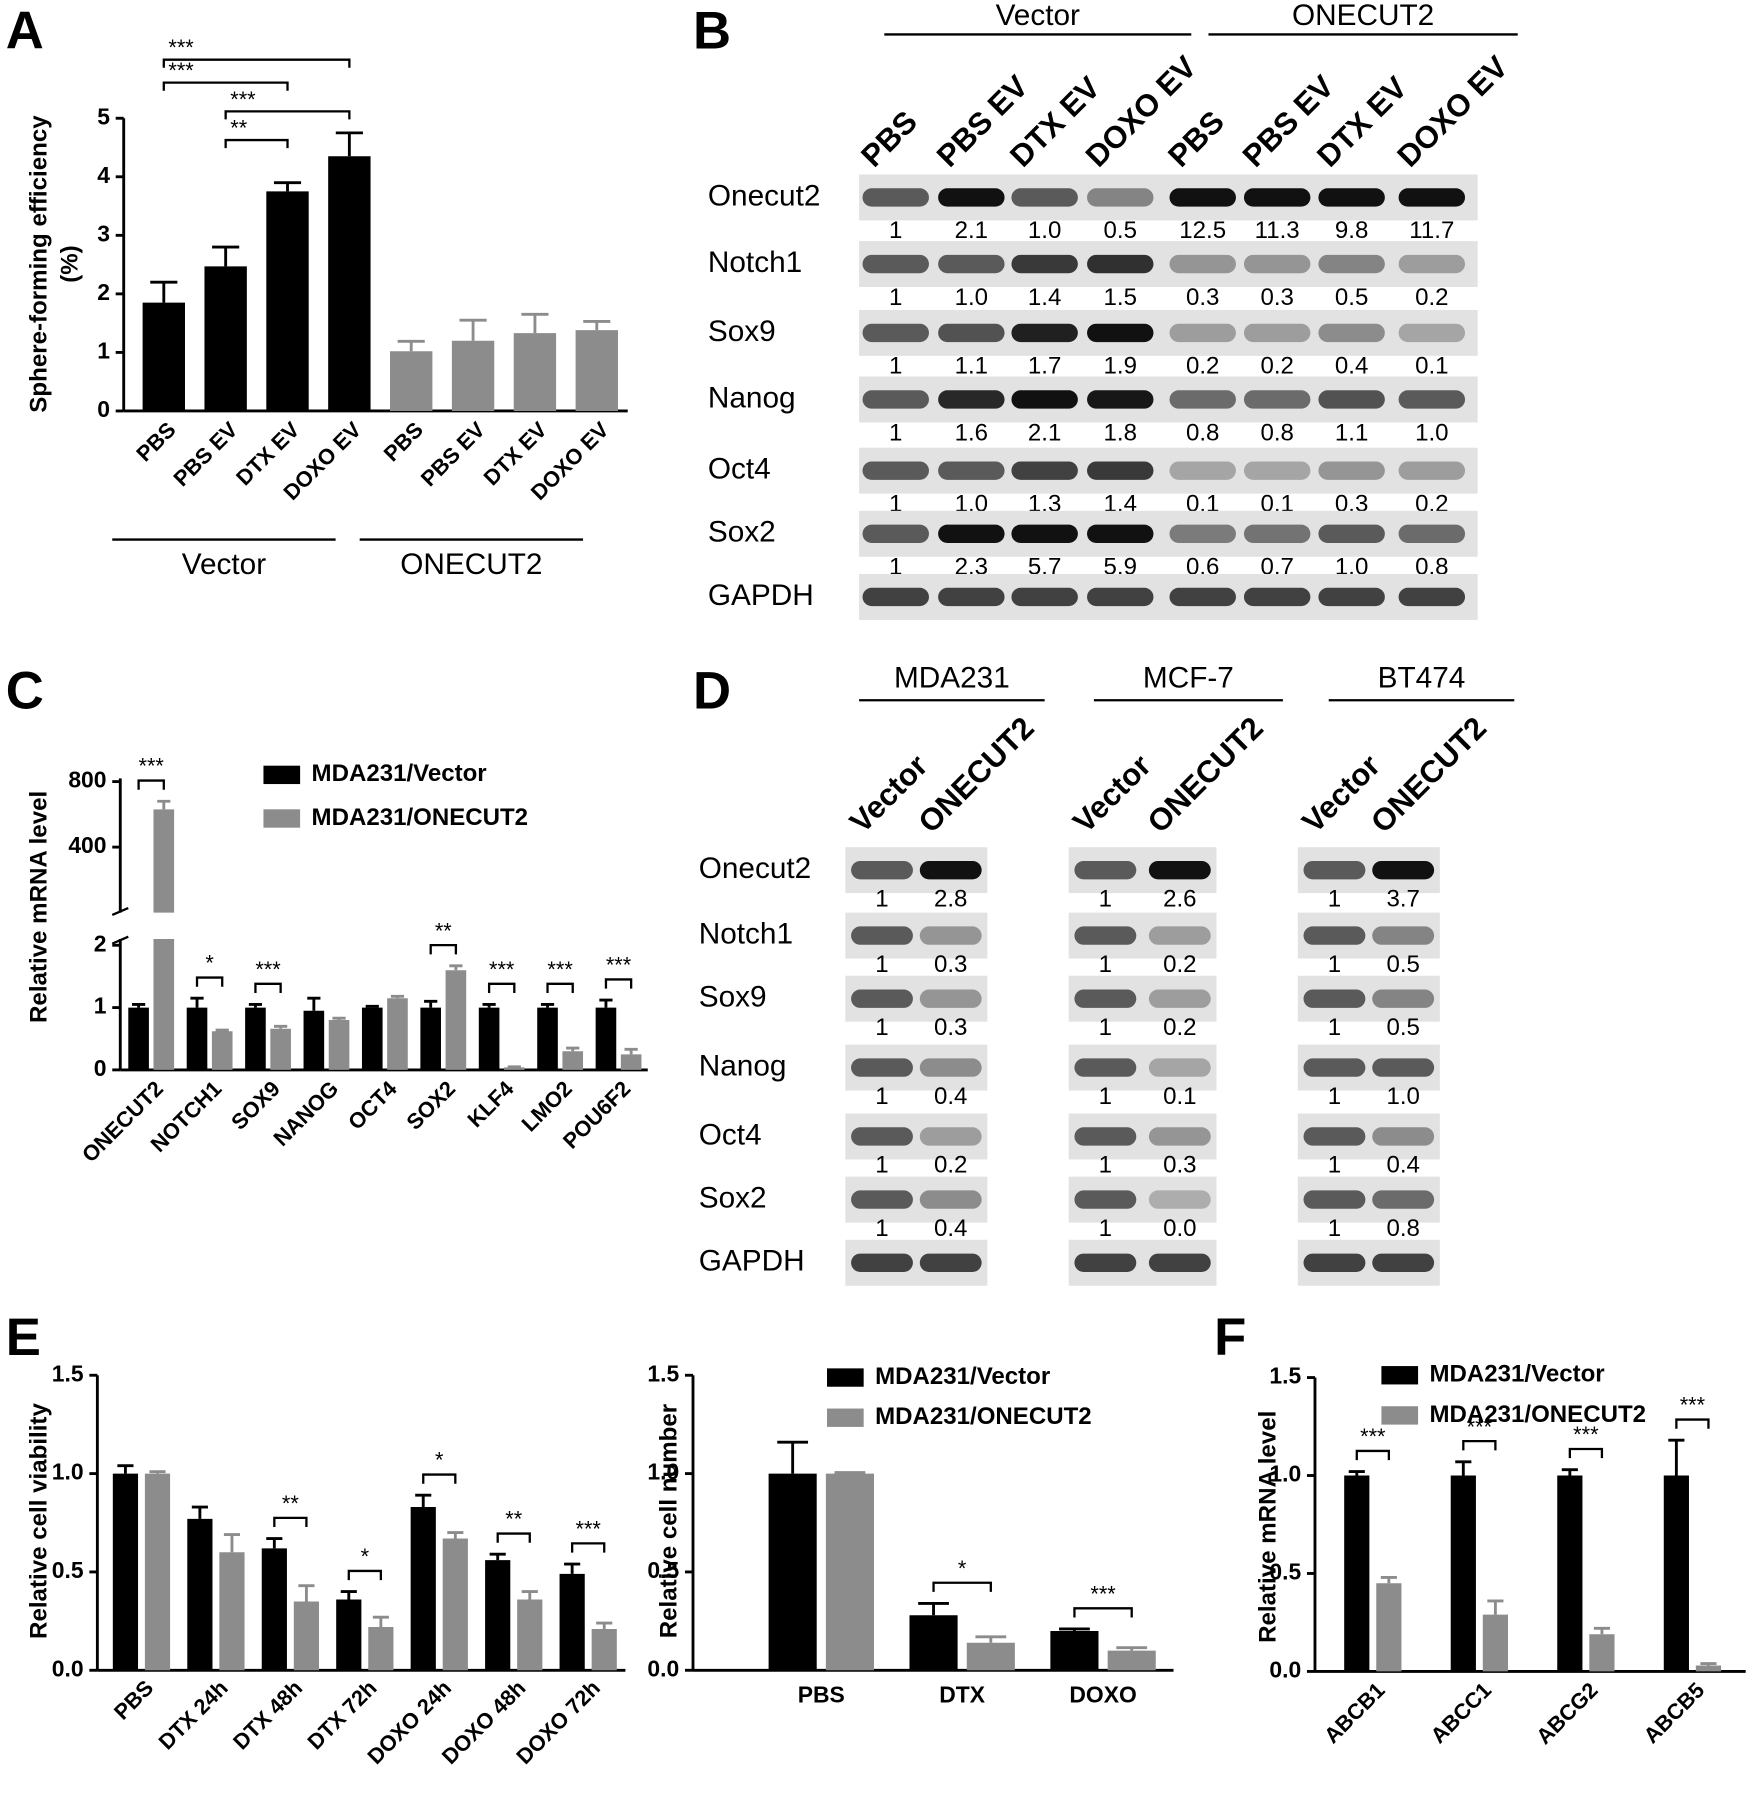 This screenshot has height=1800, width=1764. What do you see at coordinates (103, 175) in the screenshot?
I see `y-tick-label: 4` at bounding box center [103, 175].